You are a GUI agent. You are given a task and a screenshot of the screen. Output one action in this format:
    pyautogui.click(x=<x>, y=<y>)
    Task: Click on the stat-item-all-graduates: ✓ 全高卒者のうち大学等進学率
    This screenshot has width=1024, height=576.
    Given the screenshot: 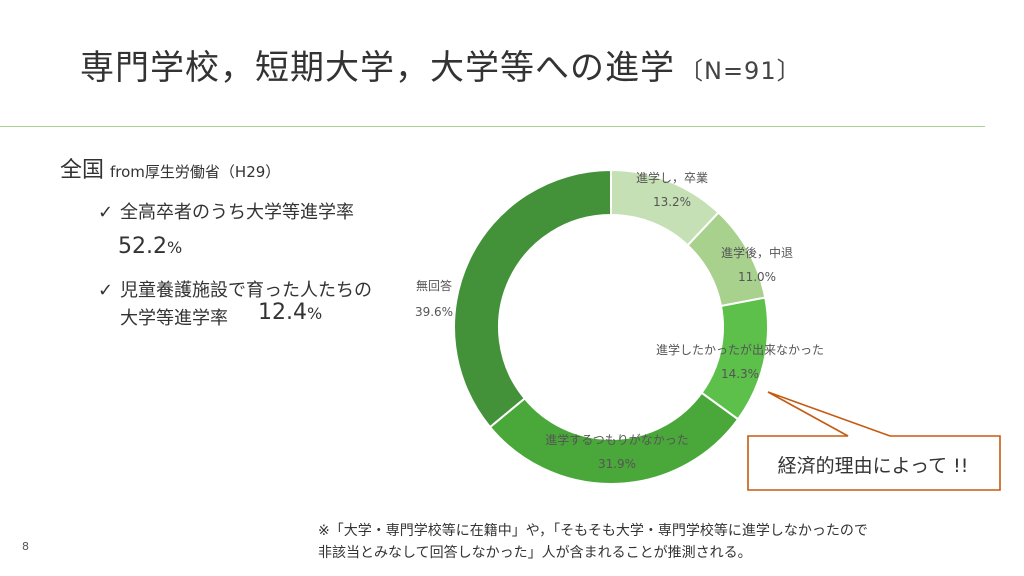 What is the action you would take?
    pyautogui.click(x=226, y=211)
    